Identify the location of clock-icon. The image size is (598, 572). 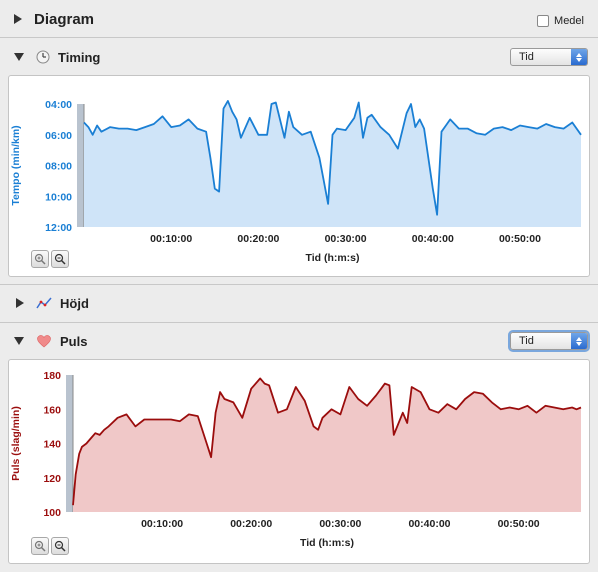
(43, 57).